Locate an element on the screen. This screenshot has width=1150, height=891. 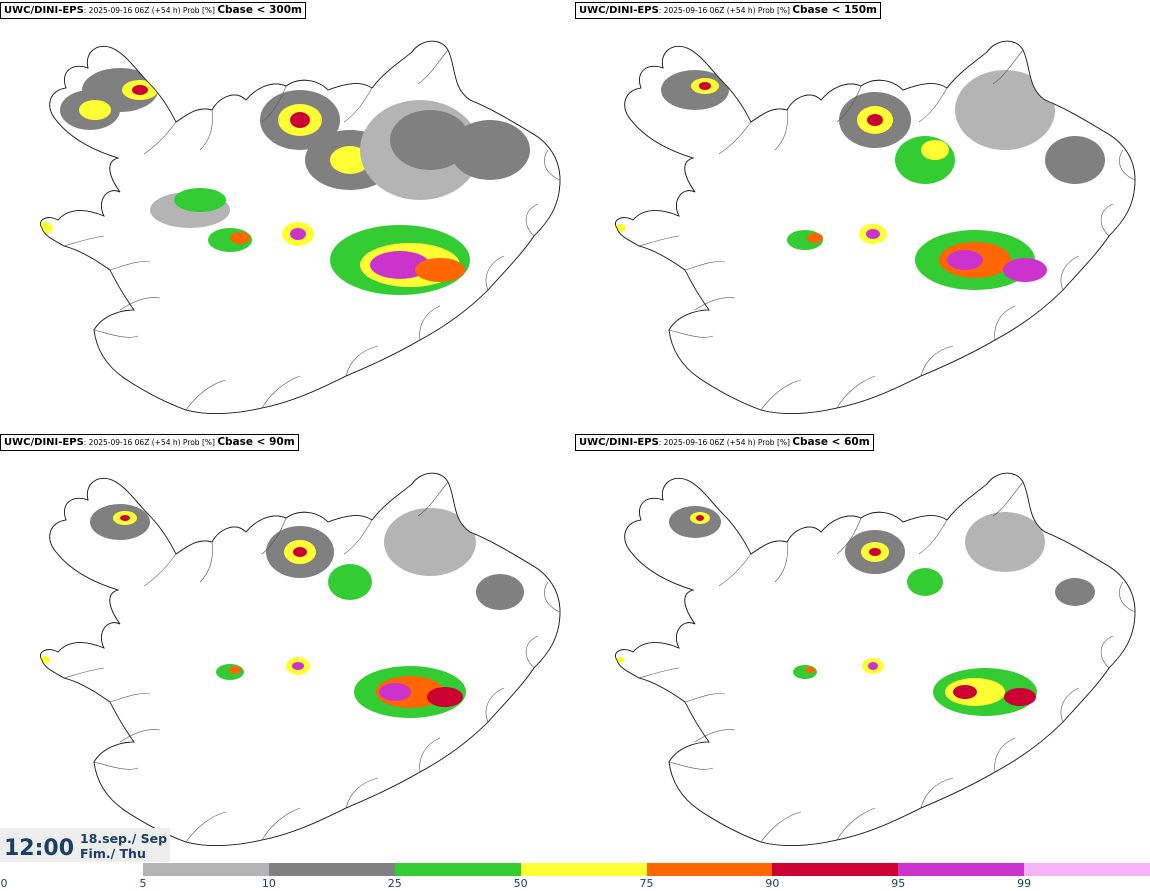
colorbar-tick-label: 90 is located at coordinates (772, 883).